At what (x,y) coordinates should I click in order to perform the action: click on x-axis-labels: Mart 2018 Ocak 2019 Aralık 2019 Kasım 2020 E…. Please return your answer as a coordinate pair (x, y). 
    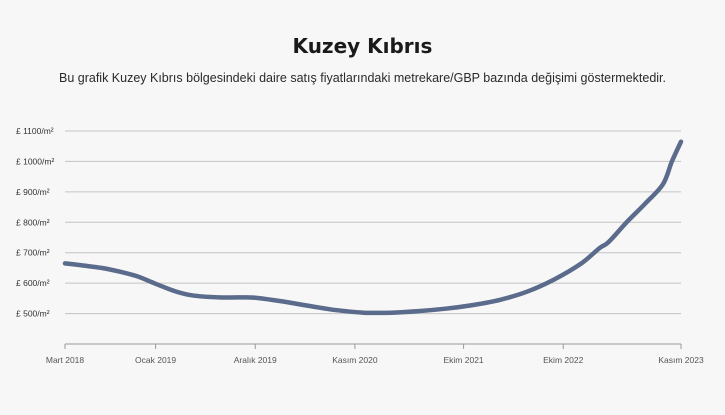
    Looking at the image, I should click on (375, 360).